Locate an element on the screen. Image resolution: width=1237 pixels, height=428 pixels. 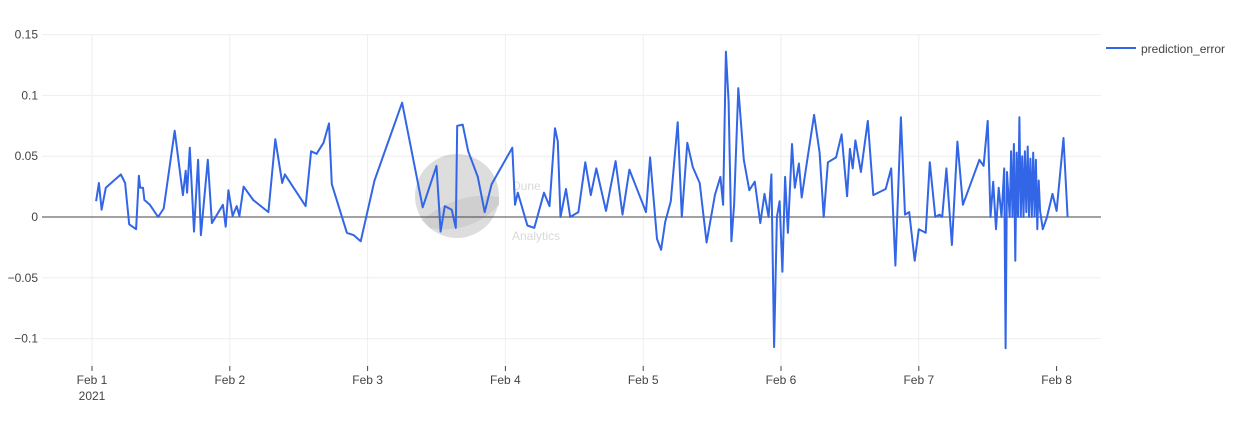
legend: prediction_error is located at coordinates (1165, 49).